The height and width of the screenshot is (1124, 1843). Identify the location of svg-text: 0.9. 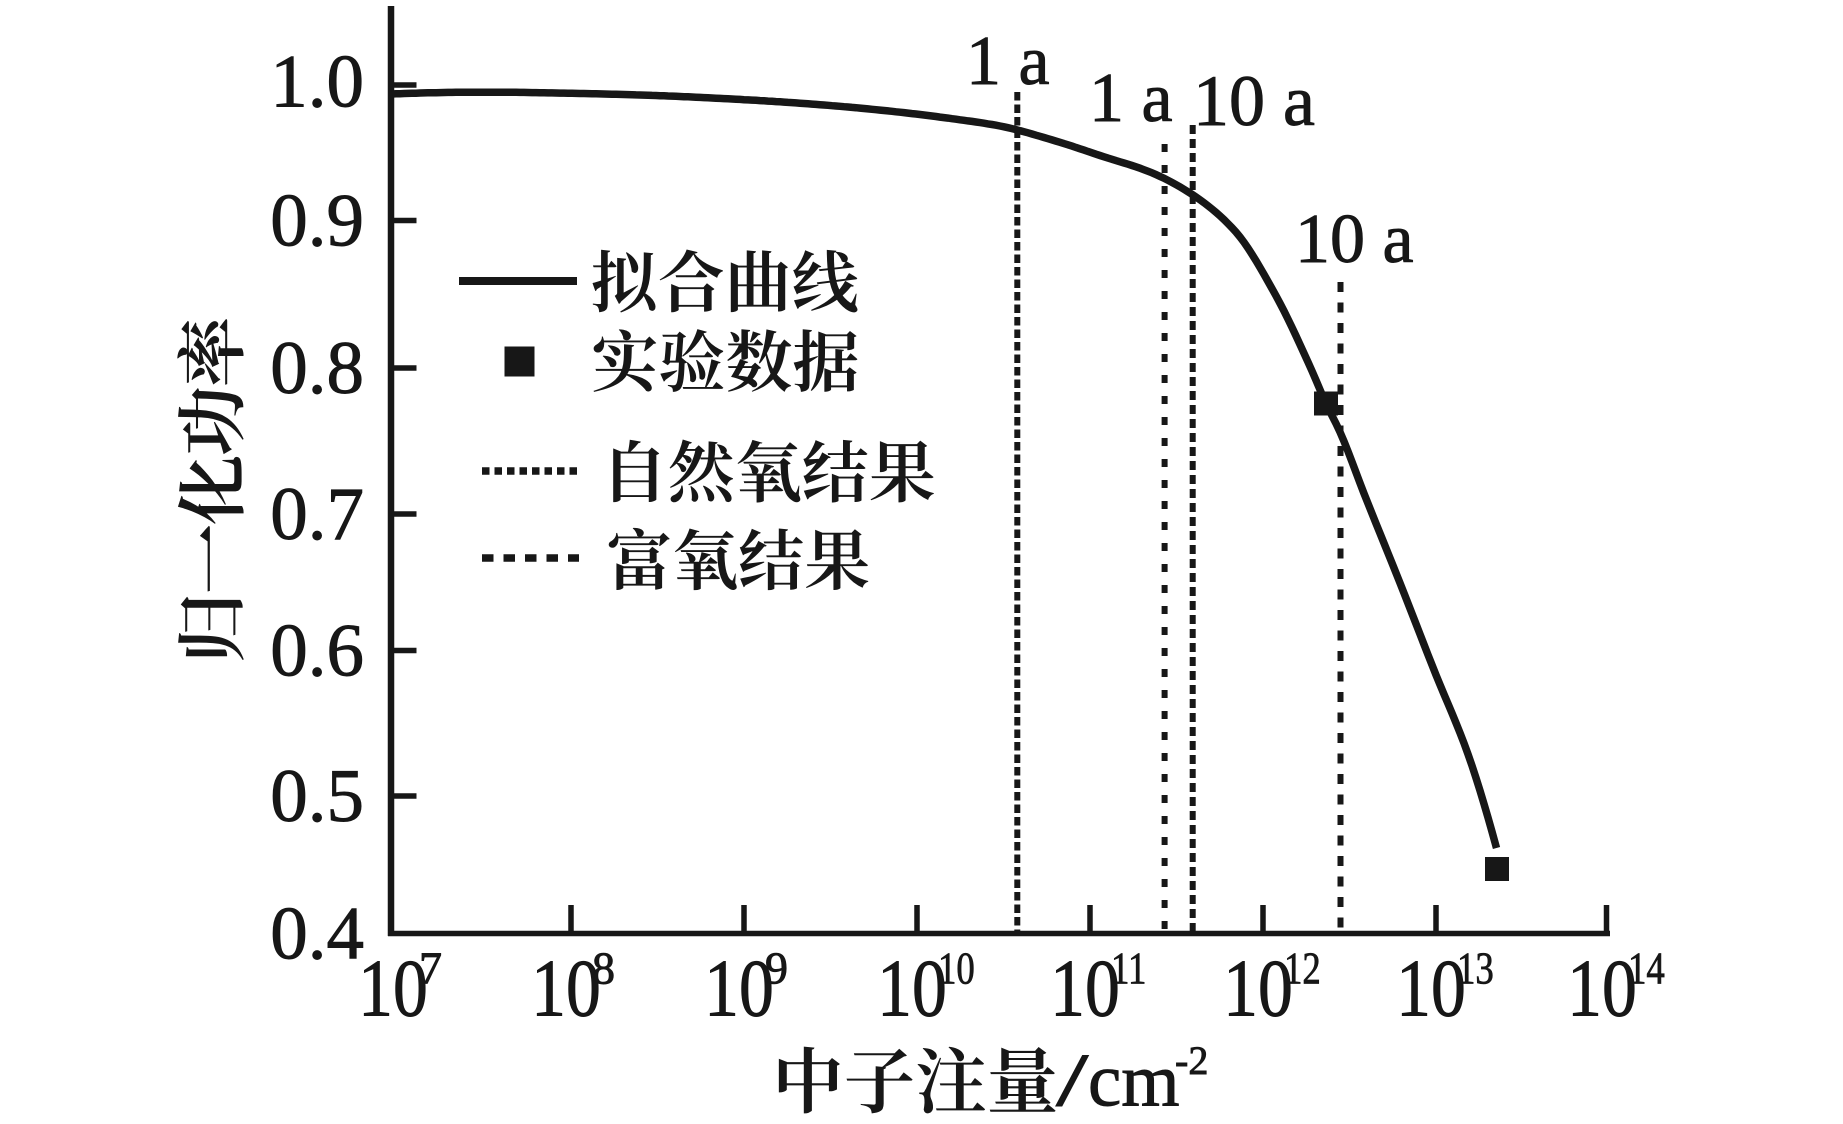
(317, 220).